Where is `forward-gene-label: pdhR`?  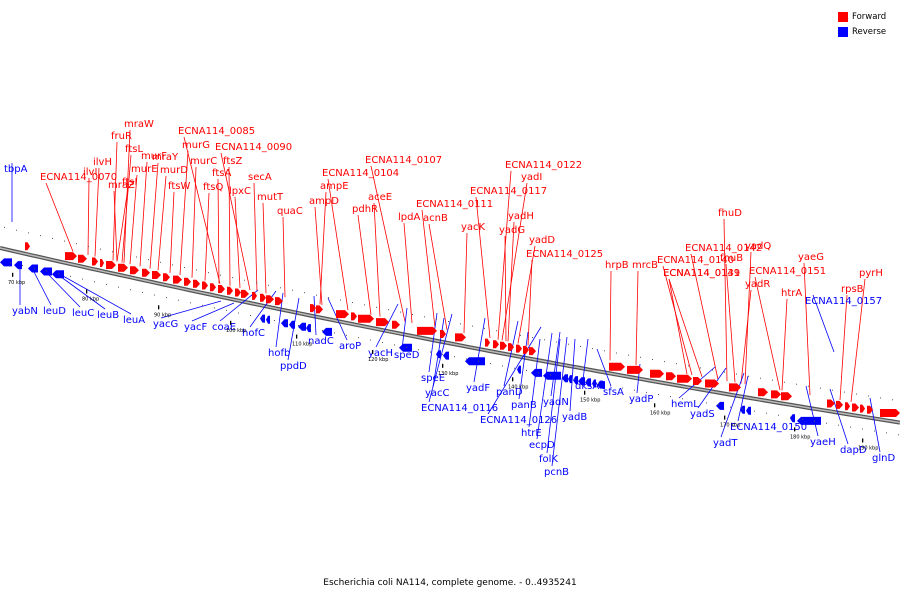
forward-gene-label: pdhR is located at coordinates (365, 209).